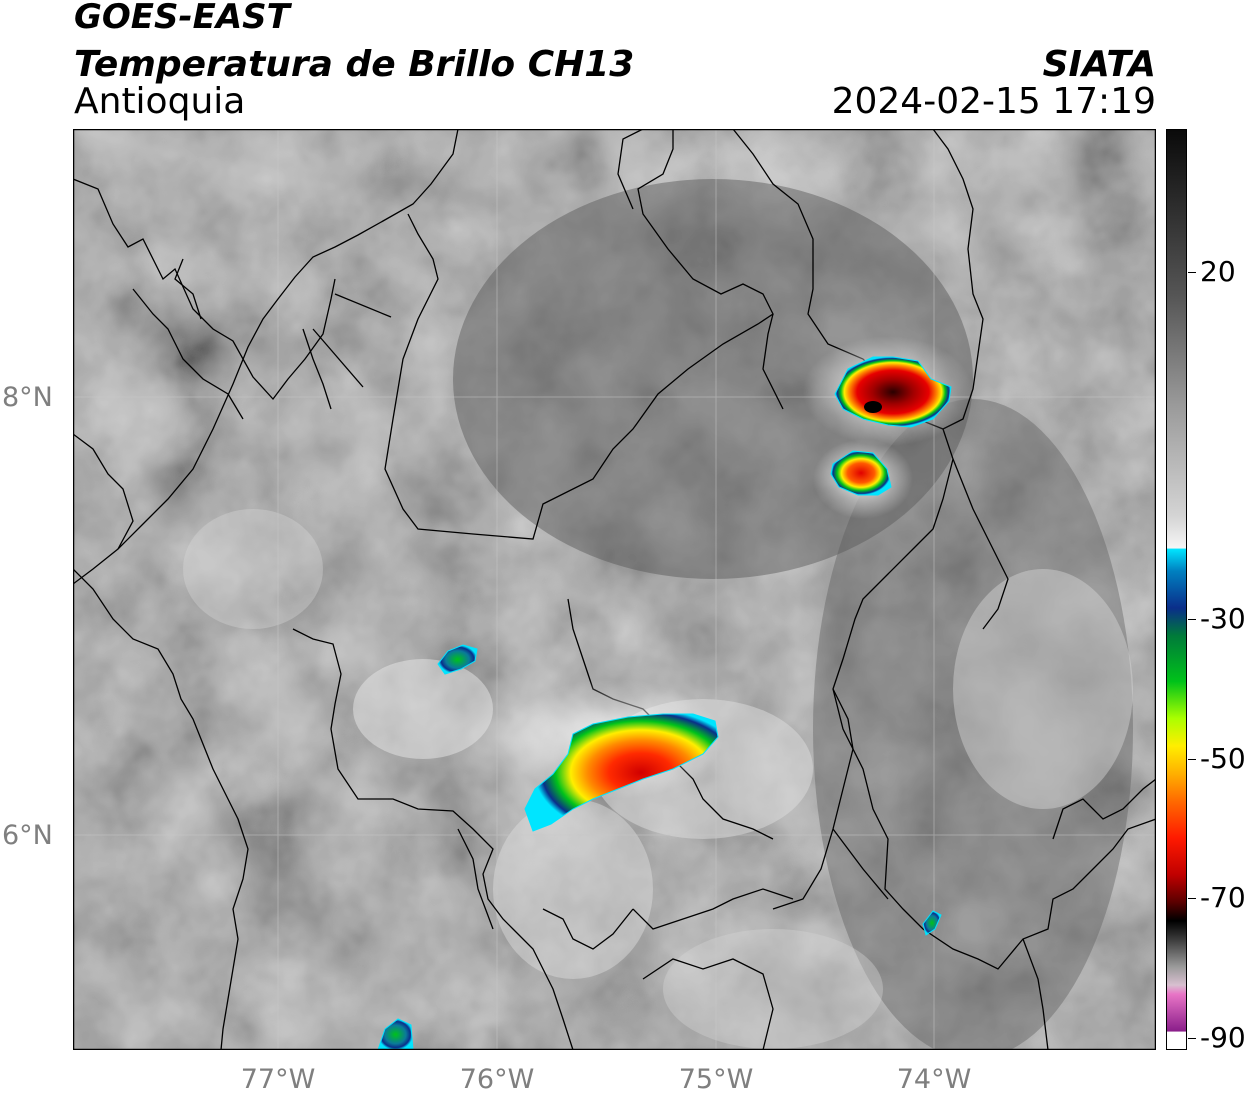 The height and width of the screenshot is (1099, 1252). What do you see at coordinates (182, 18) in the screenshot?
I see `product-title: GOES-EAST` at bounding box center [182, 18].